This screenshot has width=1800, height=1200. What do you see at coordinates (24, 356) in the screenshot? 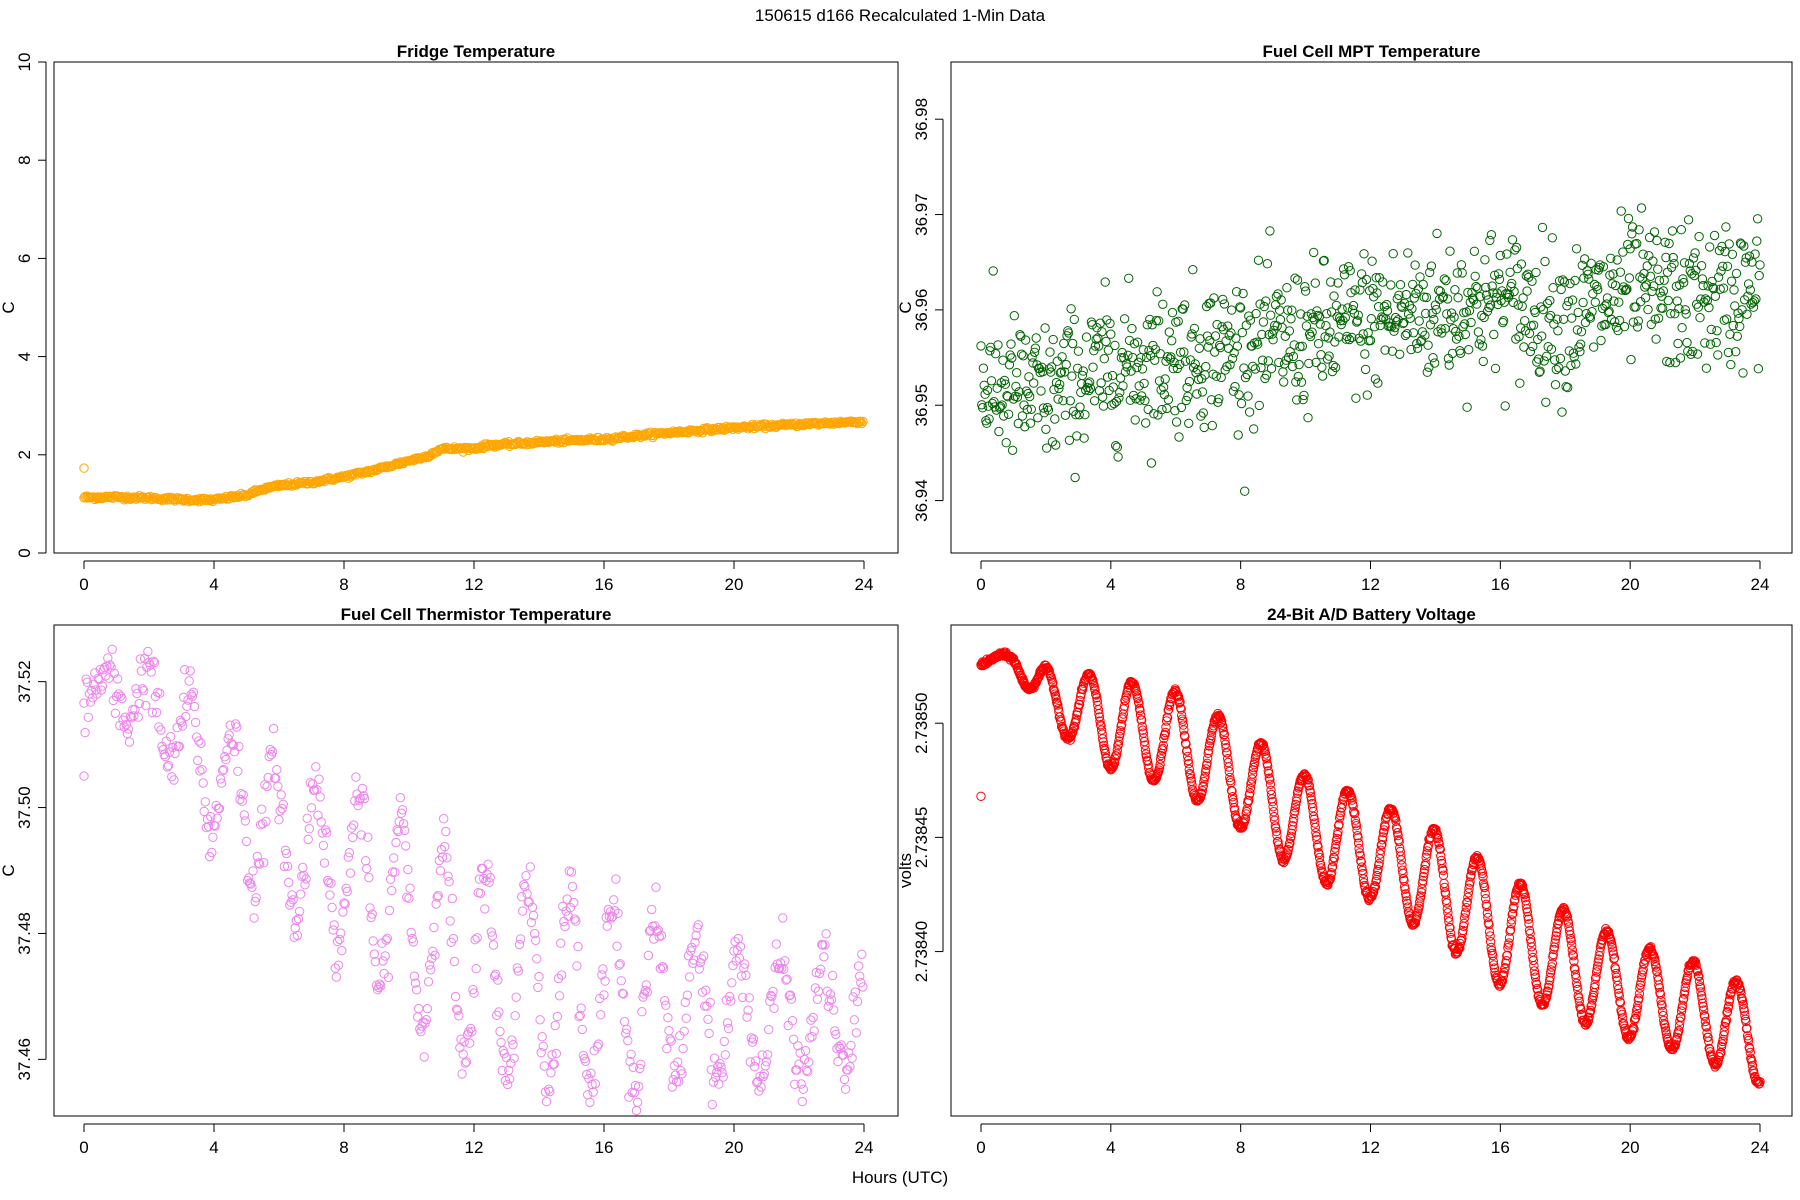
I see `y-tick-label: 4` at bounding box center [24, 356].